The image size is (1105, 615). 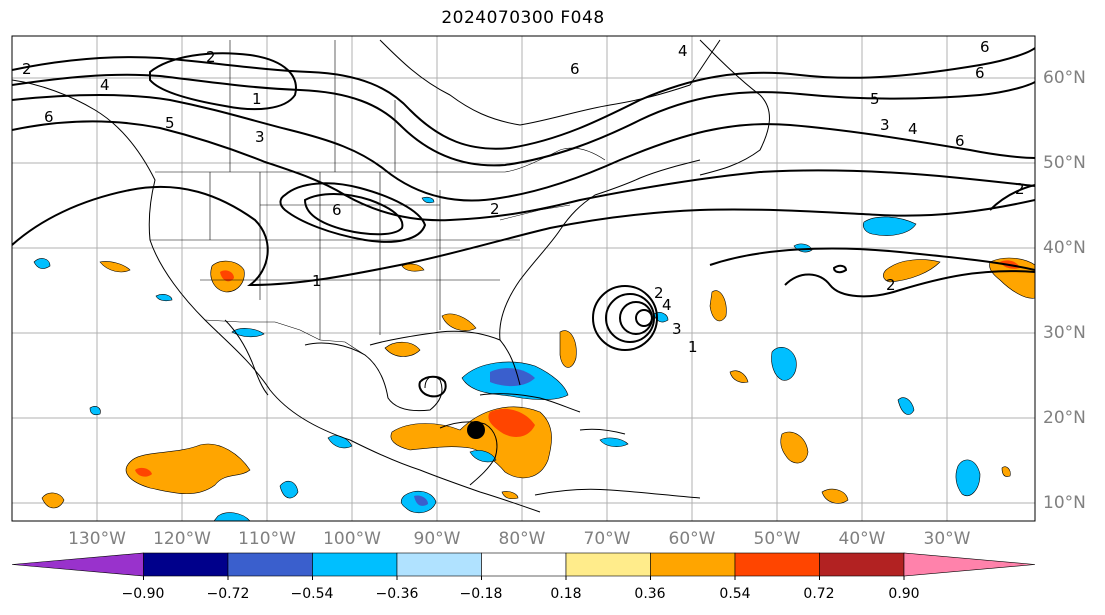 What do you see at coordinates (969, 564) in the screenshot?
I see `colorbar-extend-high` at bounding box center [969, 564].